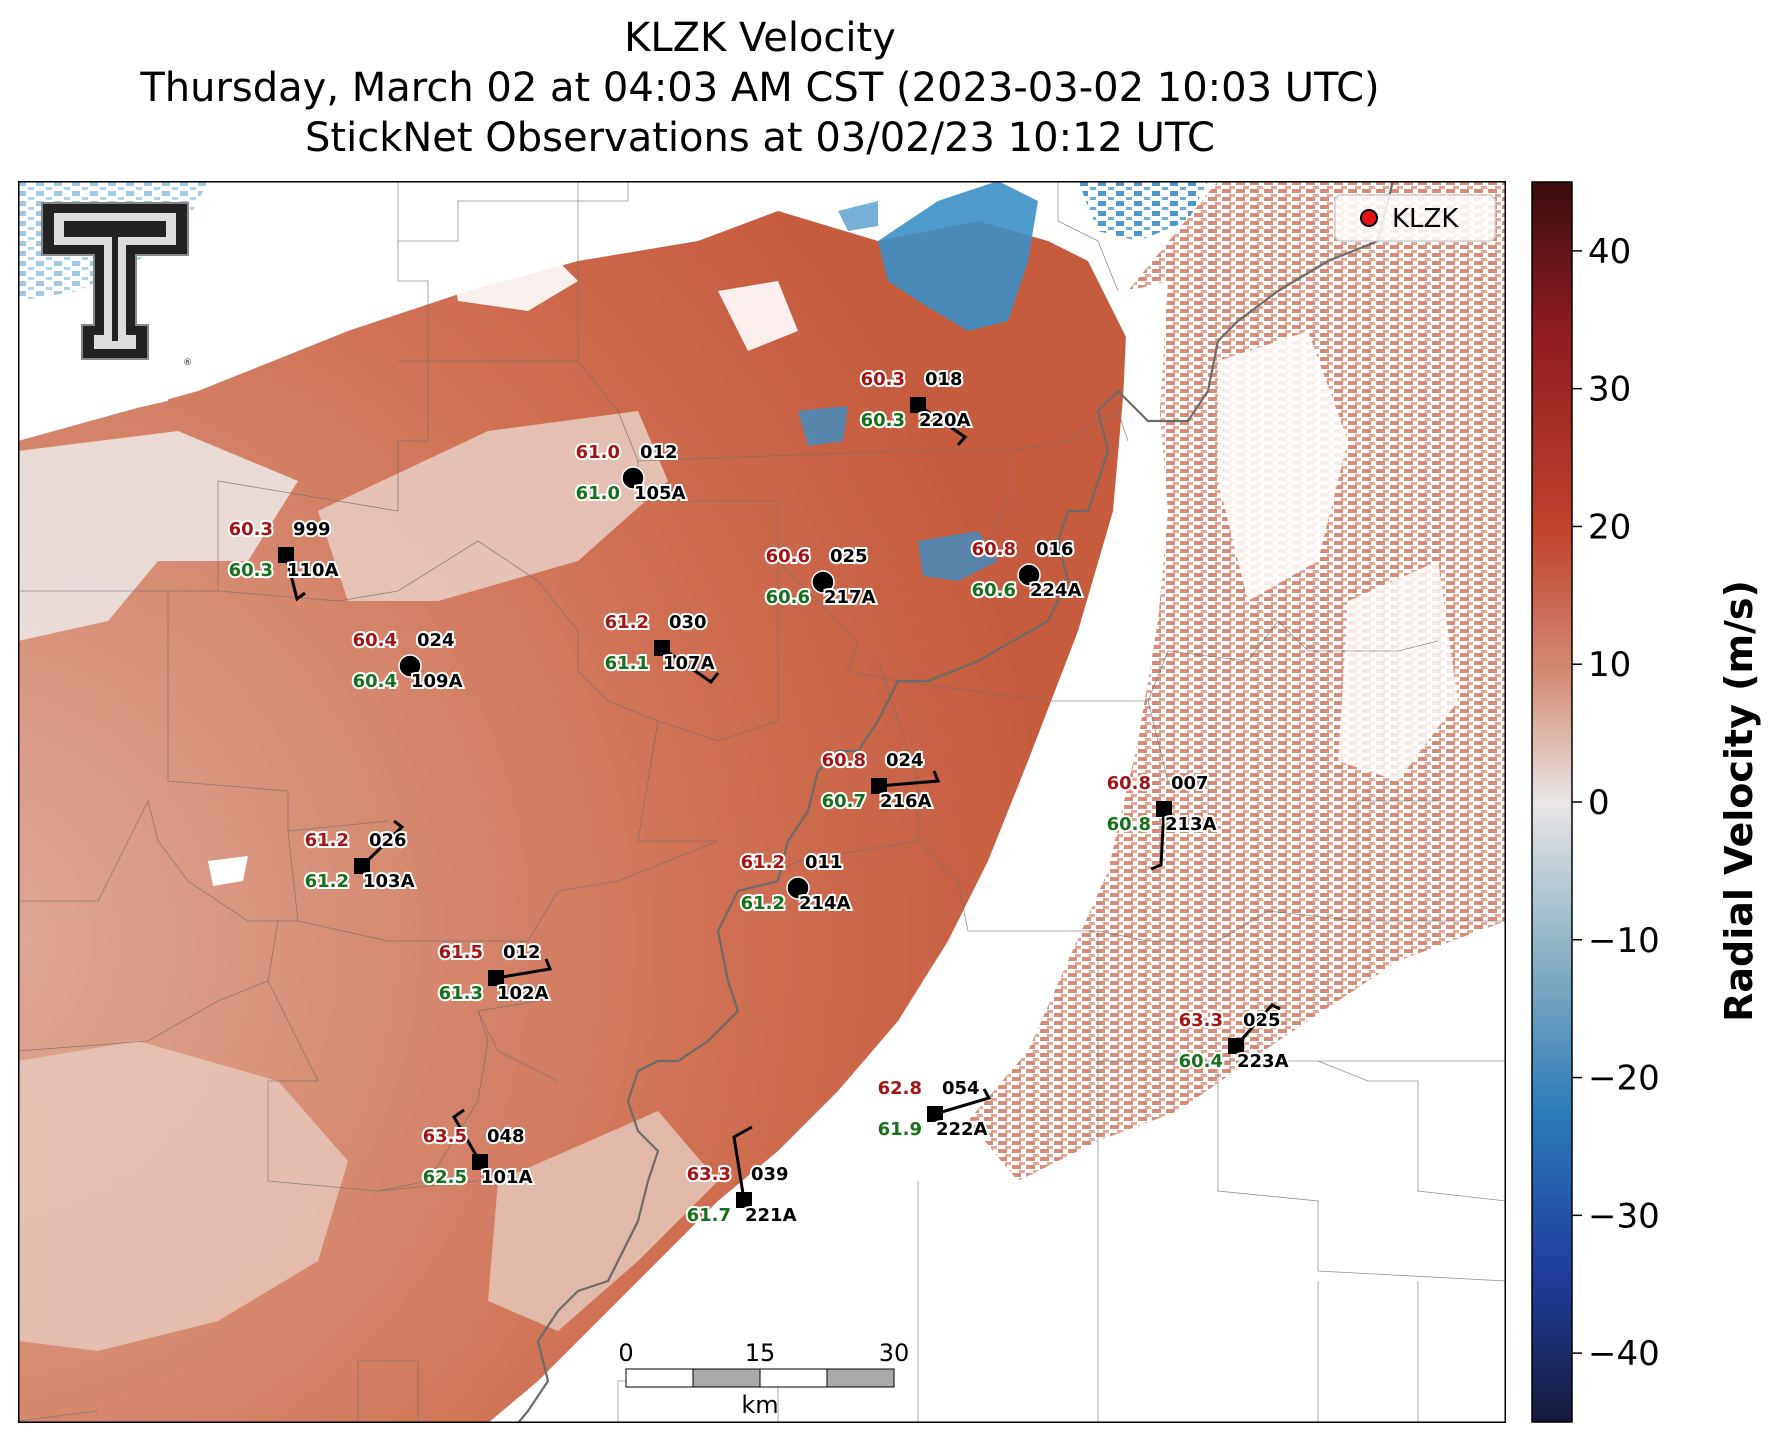  Describe the element at coordinates (944, 379) in the screenshot. I see `station-id: 018` at that location.